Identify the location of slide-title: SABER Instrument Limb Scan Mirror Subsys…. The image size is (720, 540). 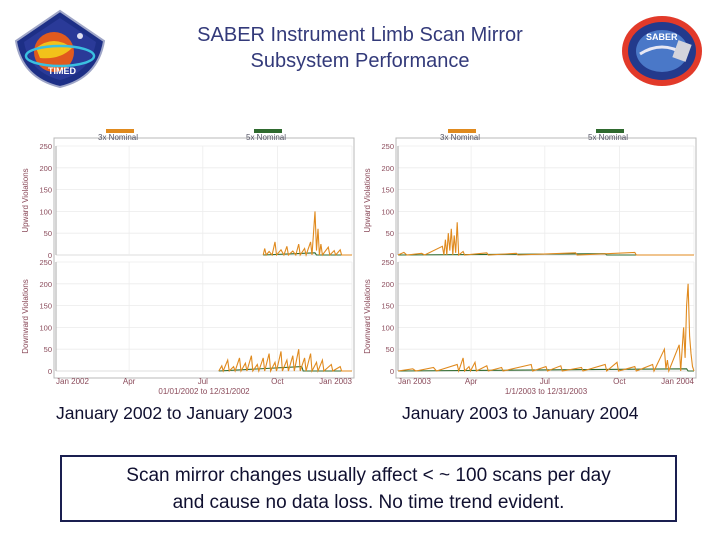
(360, 48).